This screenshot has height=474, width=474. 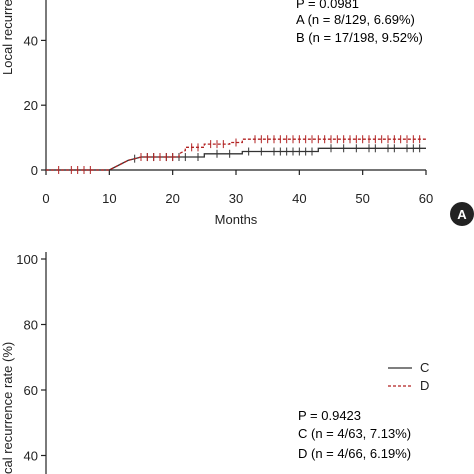 I want to click on panel-a-annotation-b: B (n = 17/198, 9.52%), so click(x=359, y=37).